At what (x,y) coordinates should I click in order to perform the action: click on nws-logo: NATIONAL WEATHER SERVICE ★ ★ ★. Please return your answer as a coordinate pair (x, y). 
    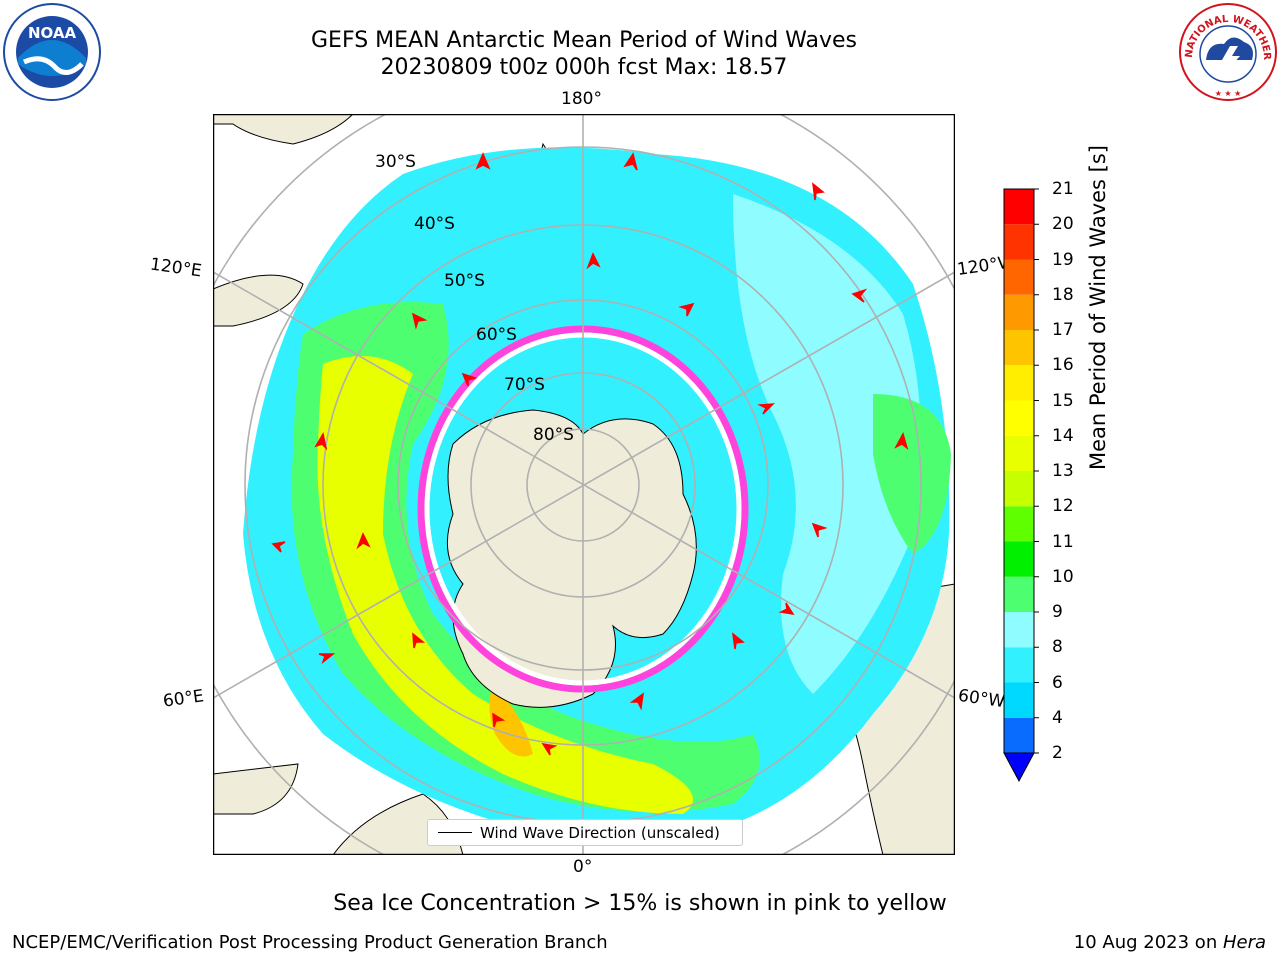
    Looking at the image, I should click on (1227, 51).